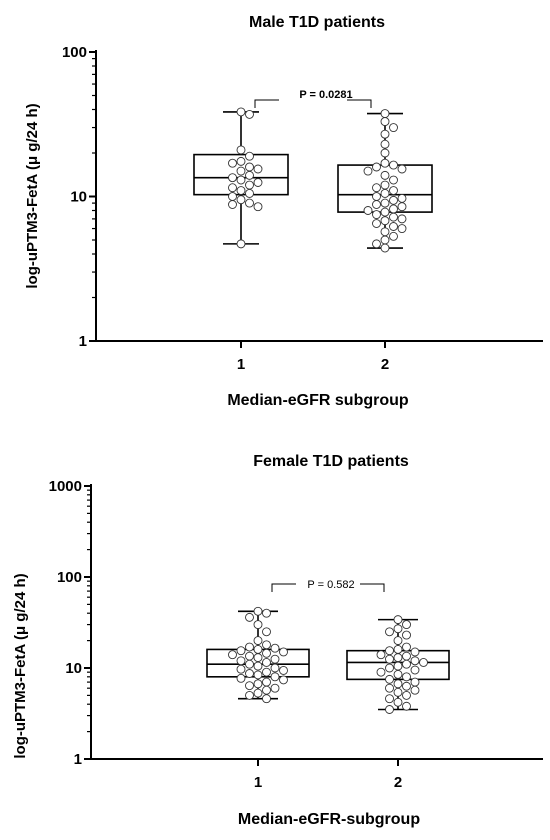  Describe the element at coordinates (359, 103) in the screenshot. I see `significance-bracket-right` at that location.